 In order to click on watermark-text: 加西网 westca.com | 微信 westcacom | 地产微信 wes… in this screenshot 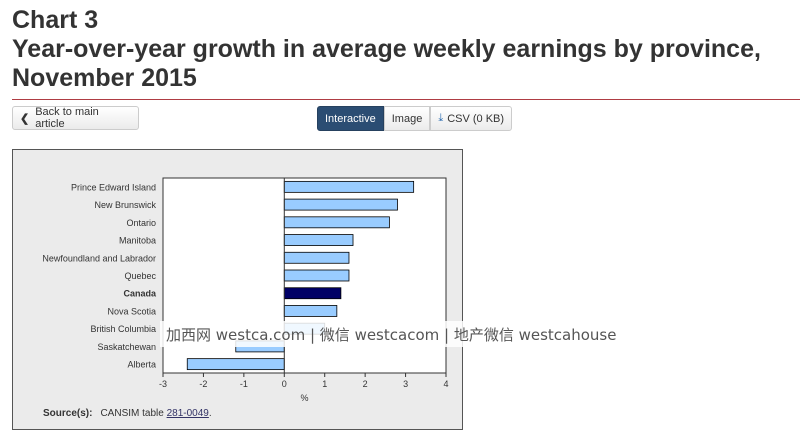, I will do `click(408, 334)`.